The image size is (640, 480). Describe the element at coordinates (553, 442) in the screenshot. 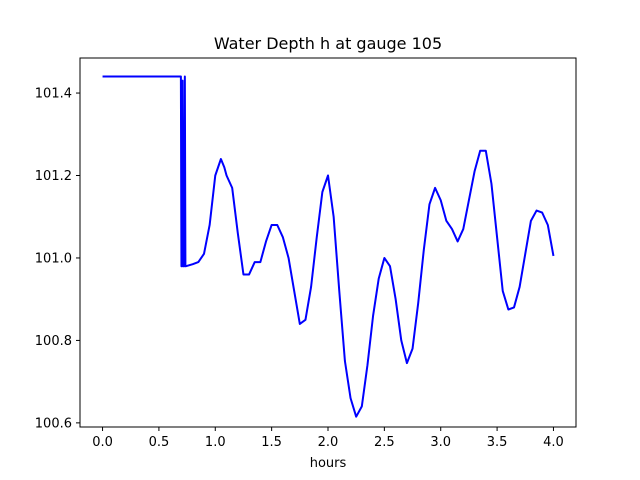

I see `x-tick-label: 4.0` at that location.